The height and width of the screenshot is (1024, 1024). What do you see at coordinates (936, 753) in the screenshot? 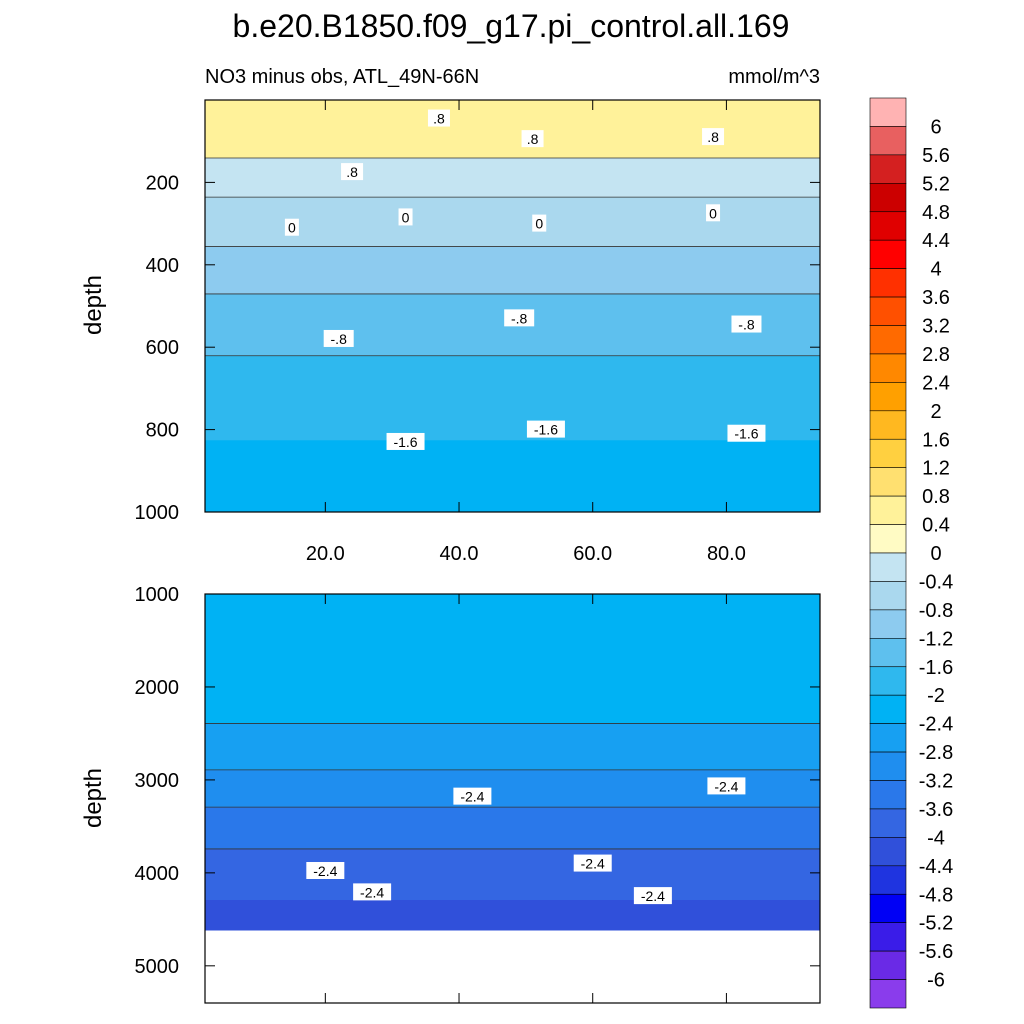
I see `colorbar-label: -2.8` at bounding box center [936, 753].